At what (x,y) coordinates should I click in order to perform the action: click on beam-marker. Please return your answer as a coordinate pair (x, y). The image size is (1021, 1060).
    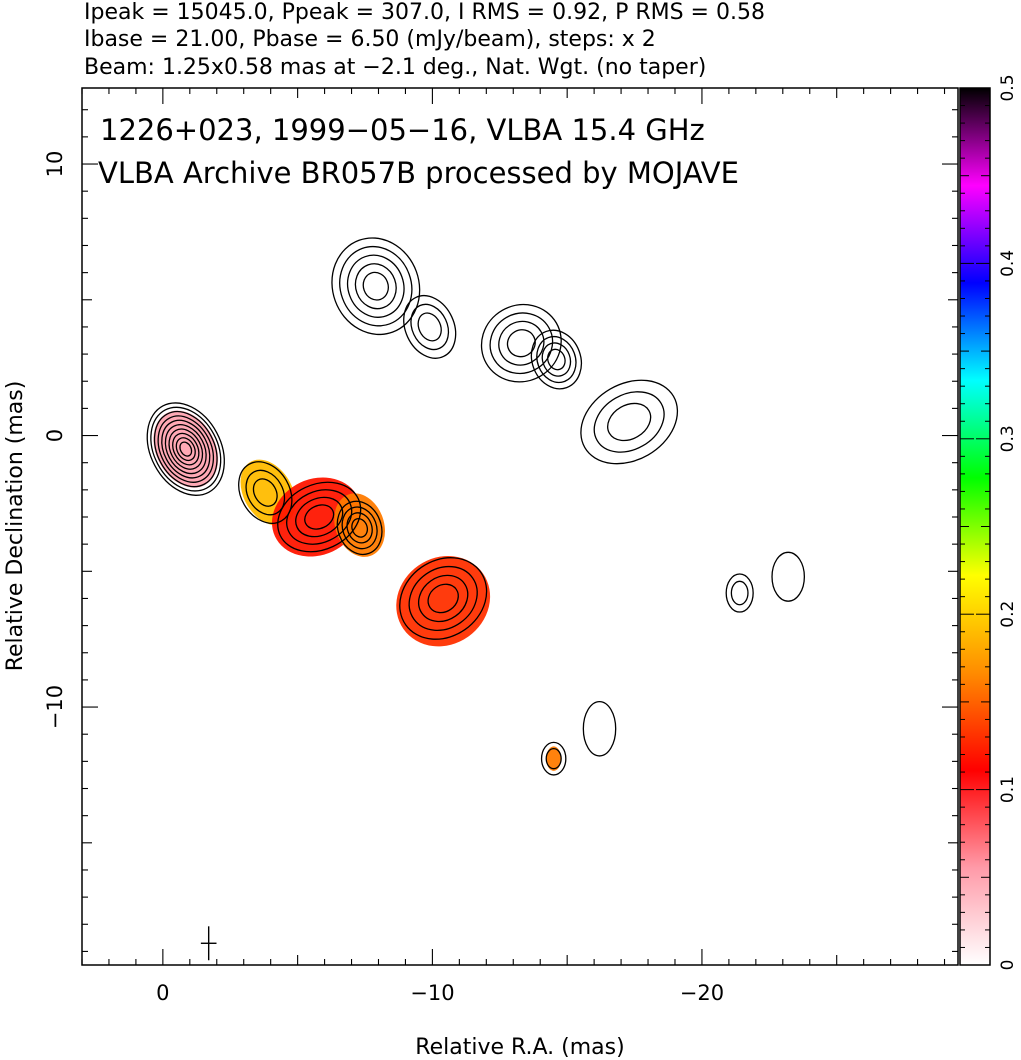
    Looking at the image, I should click on (208, 943).